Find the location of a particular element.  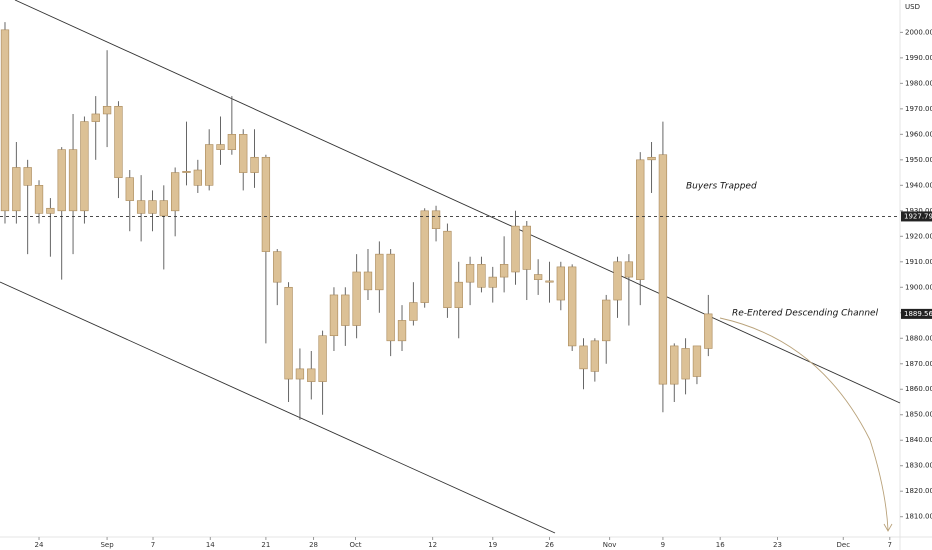

x-tick-label: 9 is located at coordinates (663, 545).